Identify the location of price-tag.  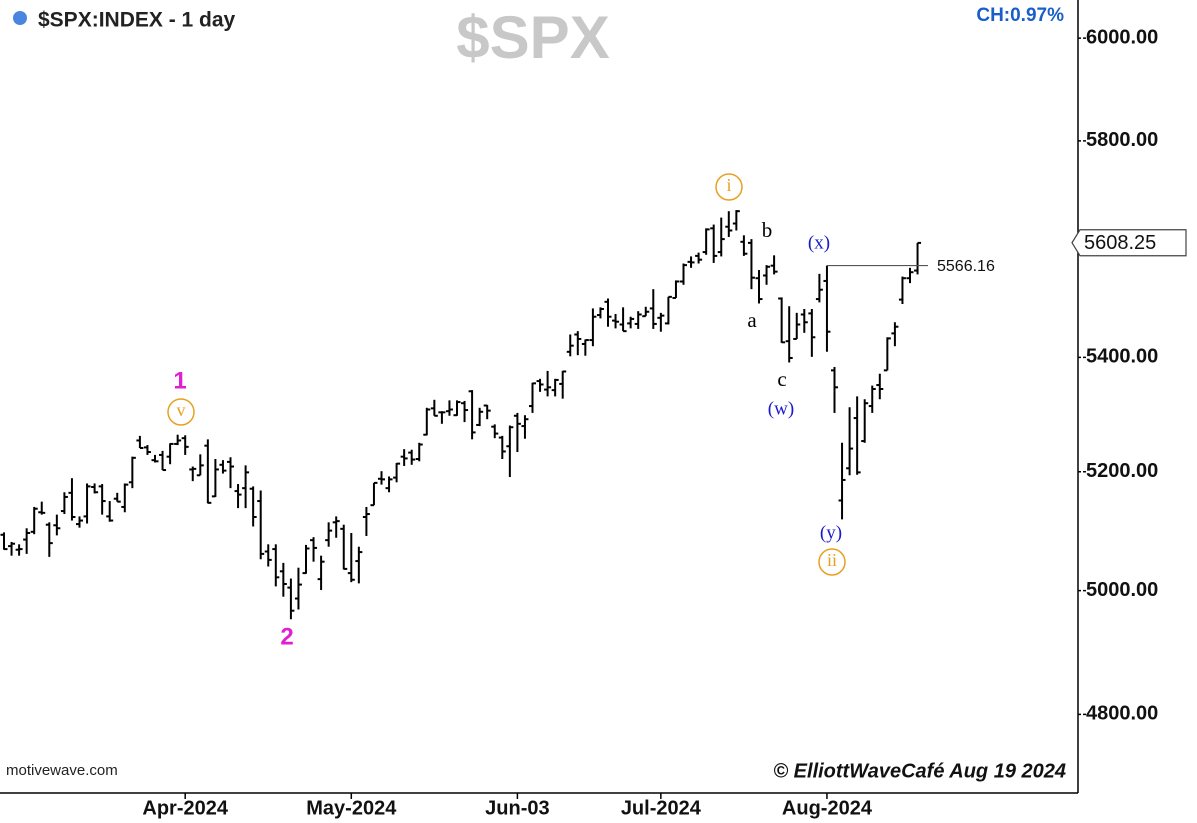
(1129, 243).